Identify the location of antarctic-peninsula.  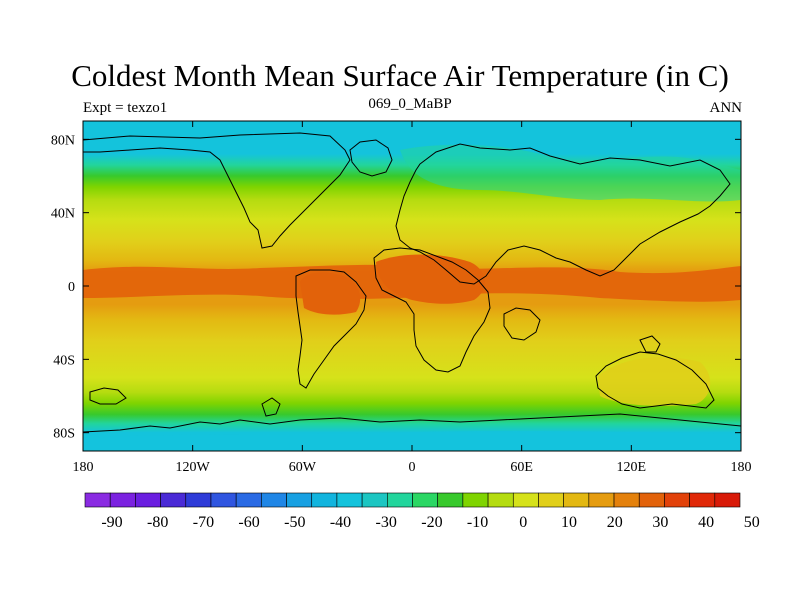
(271, 407).